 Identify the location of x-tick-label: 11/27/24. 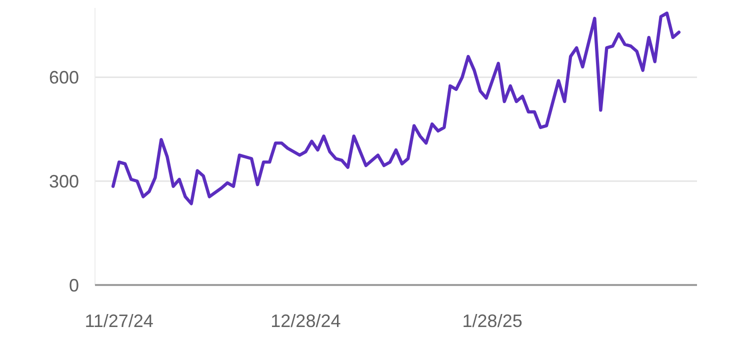
(119, 321).